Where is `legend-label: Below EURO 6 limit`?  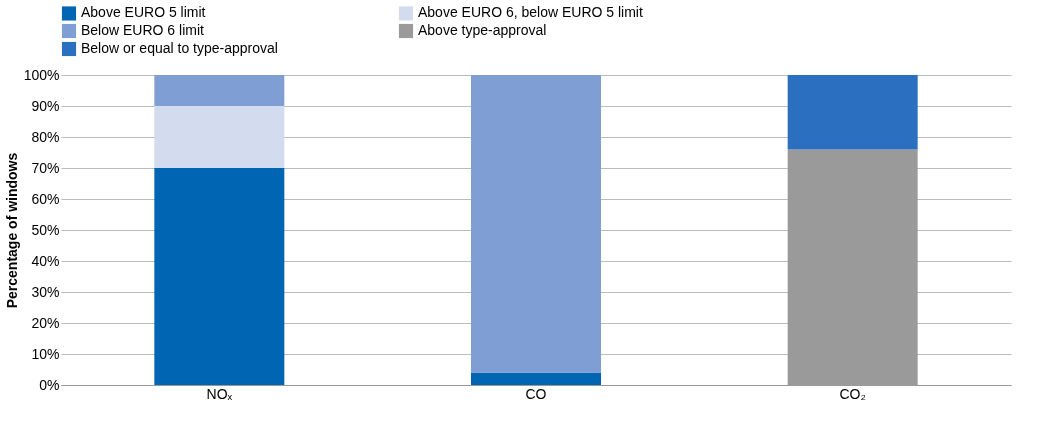 legend-label: Below EURO 6 limit is located at coordinates (143, 30).